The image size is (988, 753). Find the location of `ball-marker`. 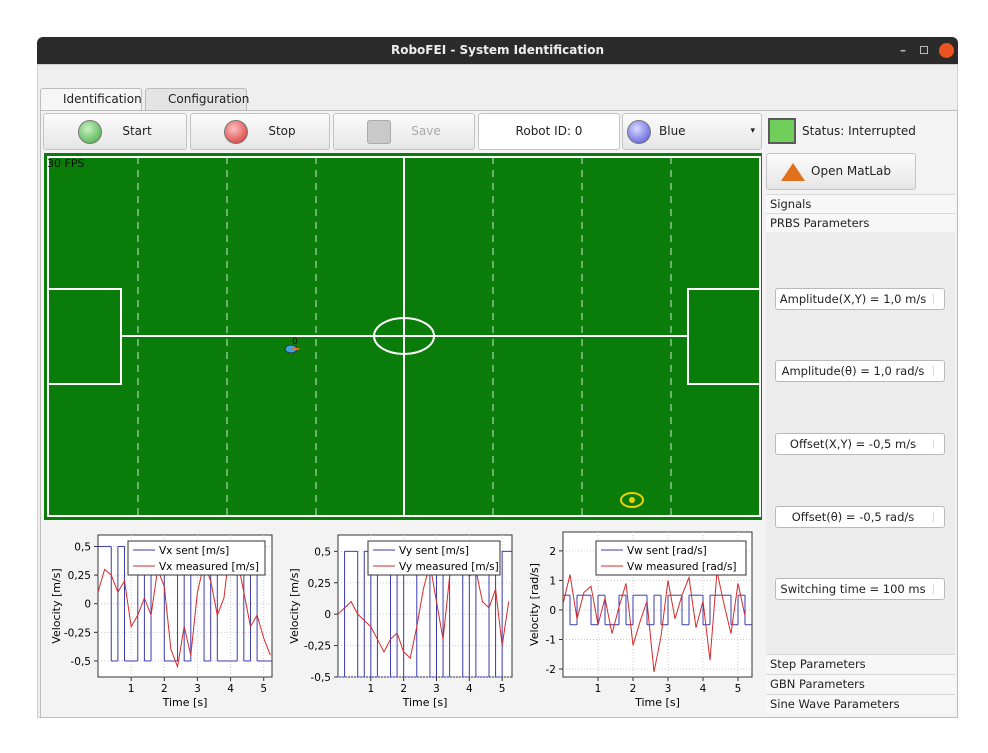

ball-marker is located at coordinates (632, 500).